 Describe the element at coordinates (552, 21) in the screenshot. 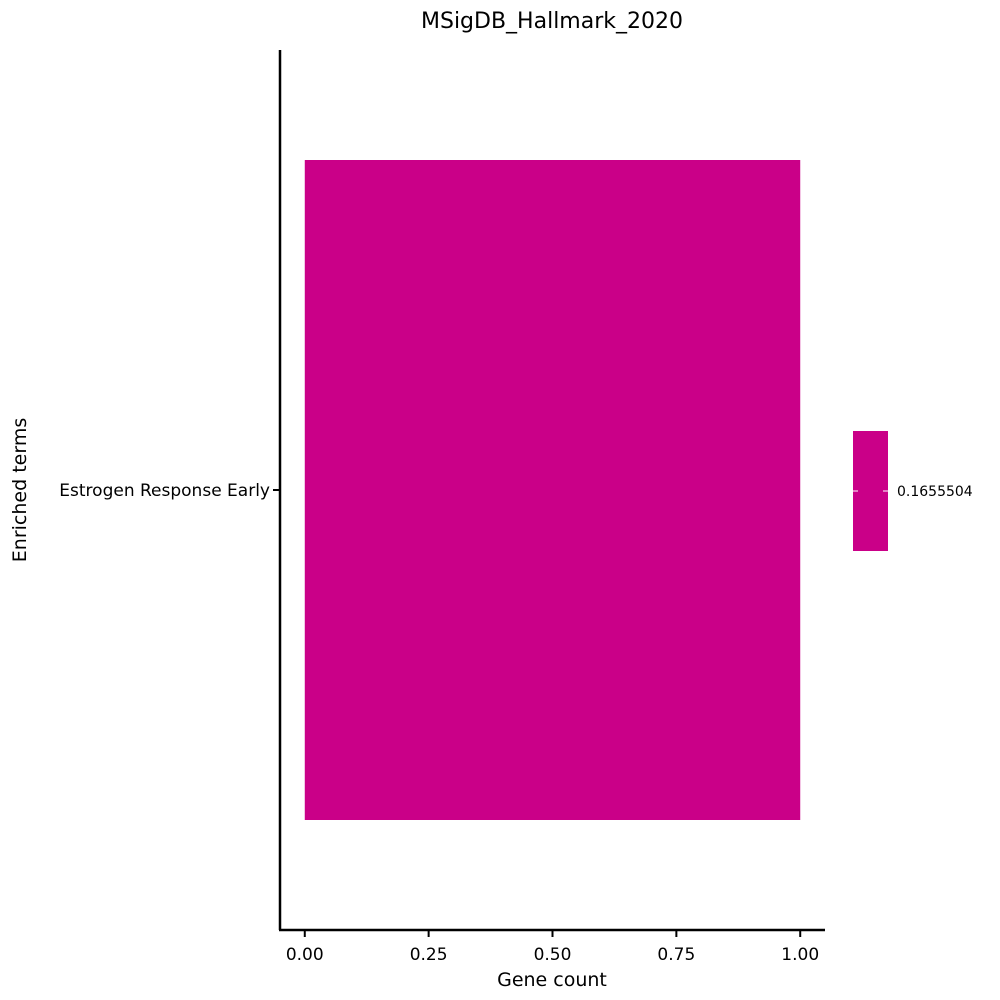

I see `chart-title: MSigDB_Hallmark_2020` at that location.